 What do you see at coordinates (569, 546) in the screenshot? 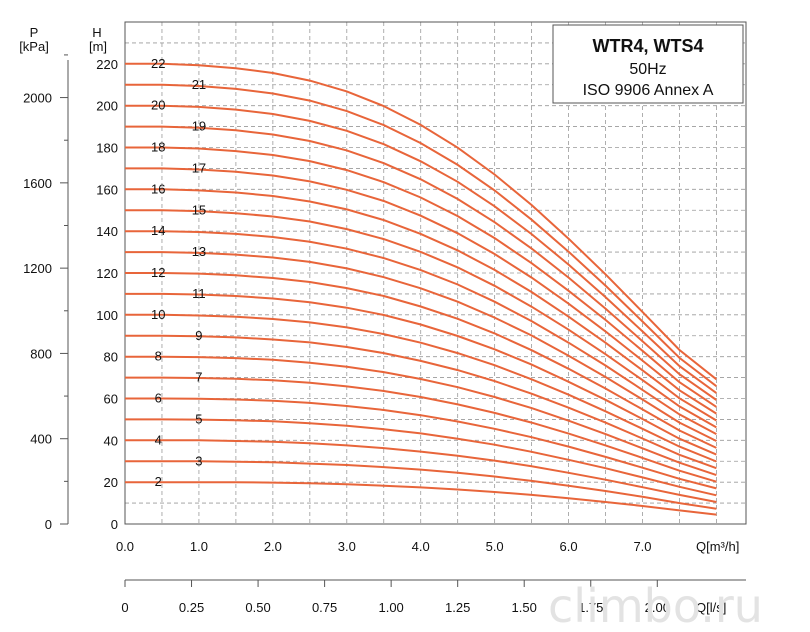
I see `x-tick-label: 6.0` at bounding box center [569, 546].